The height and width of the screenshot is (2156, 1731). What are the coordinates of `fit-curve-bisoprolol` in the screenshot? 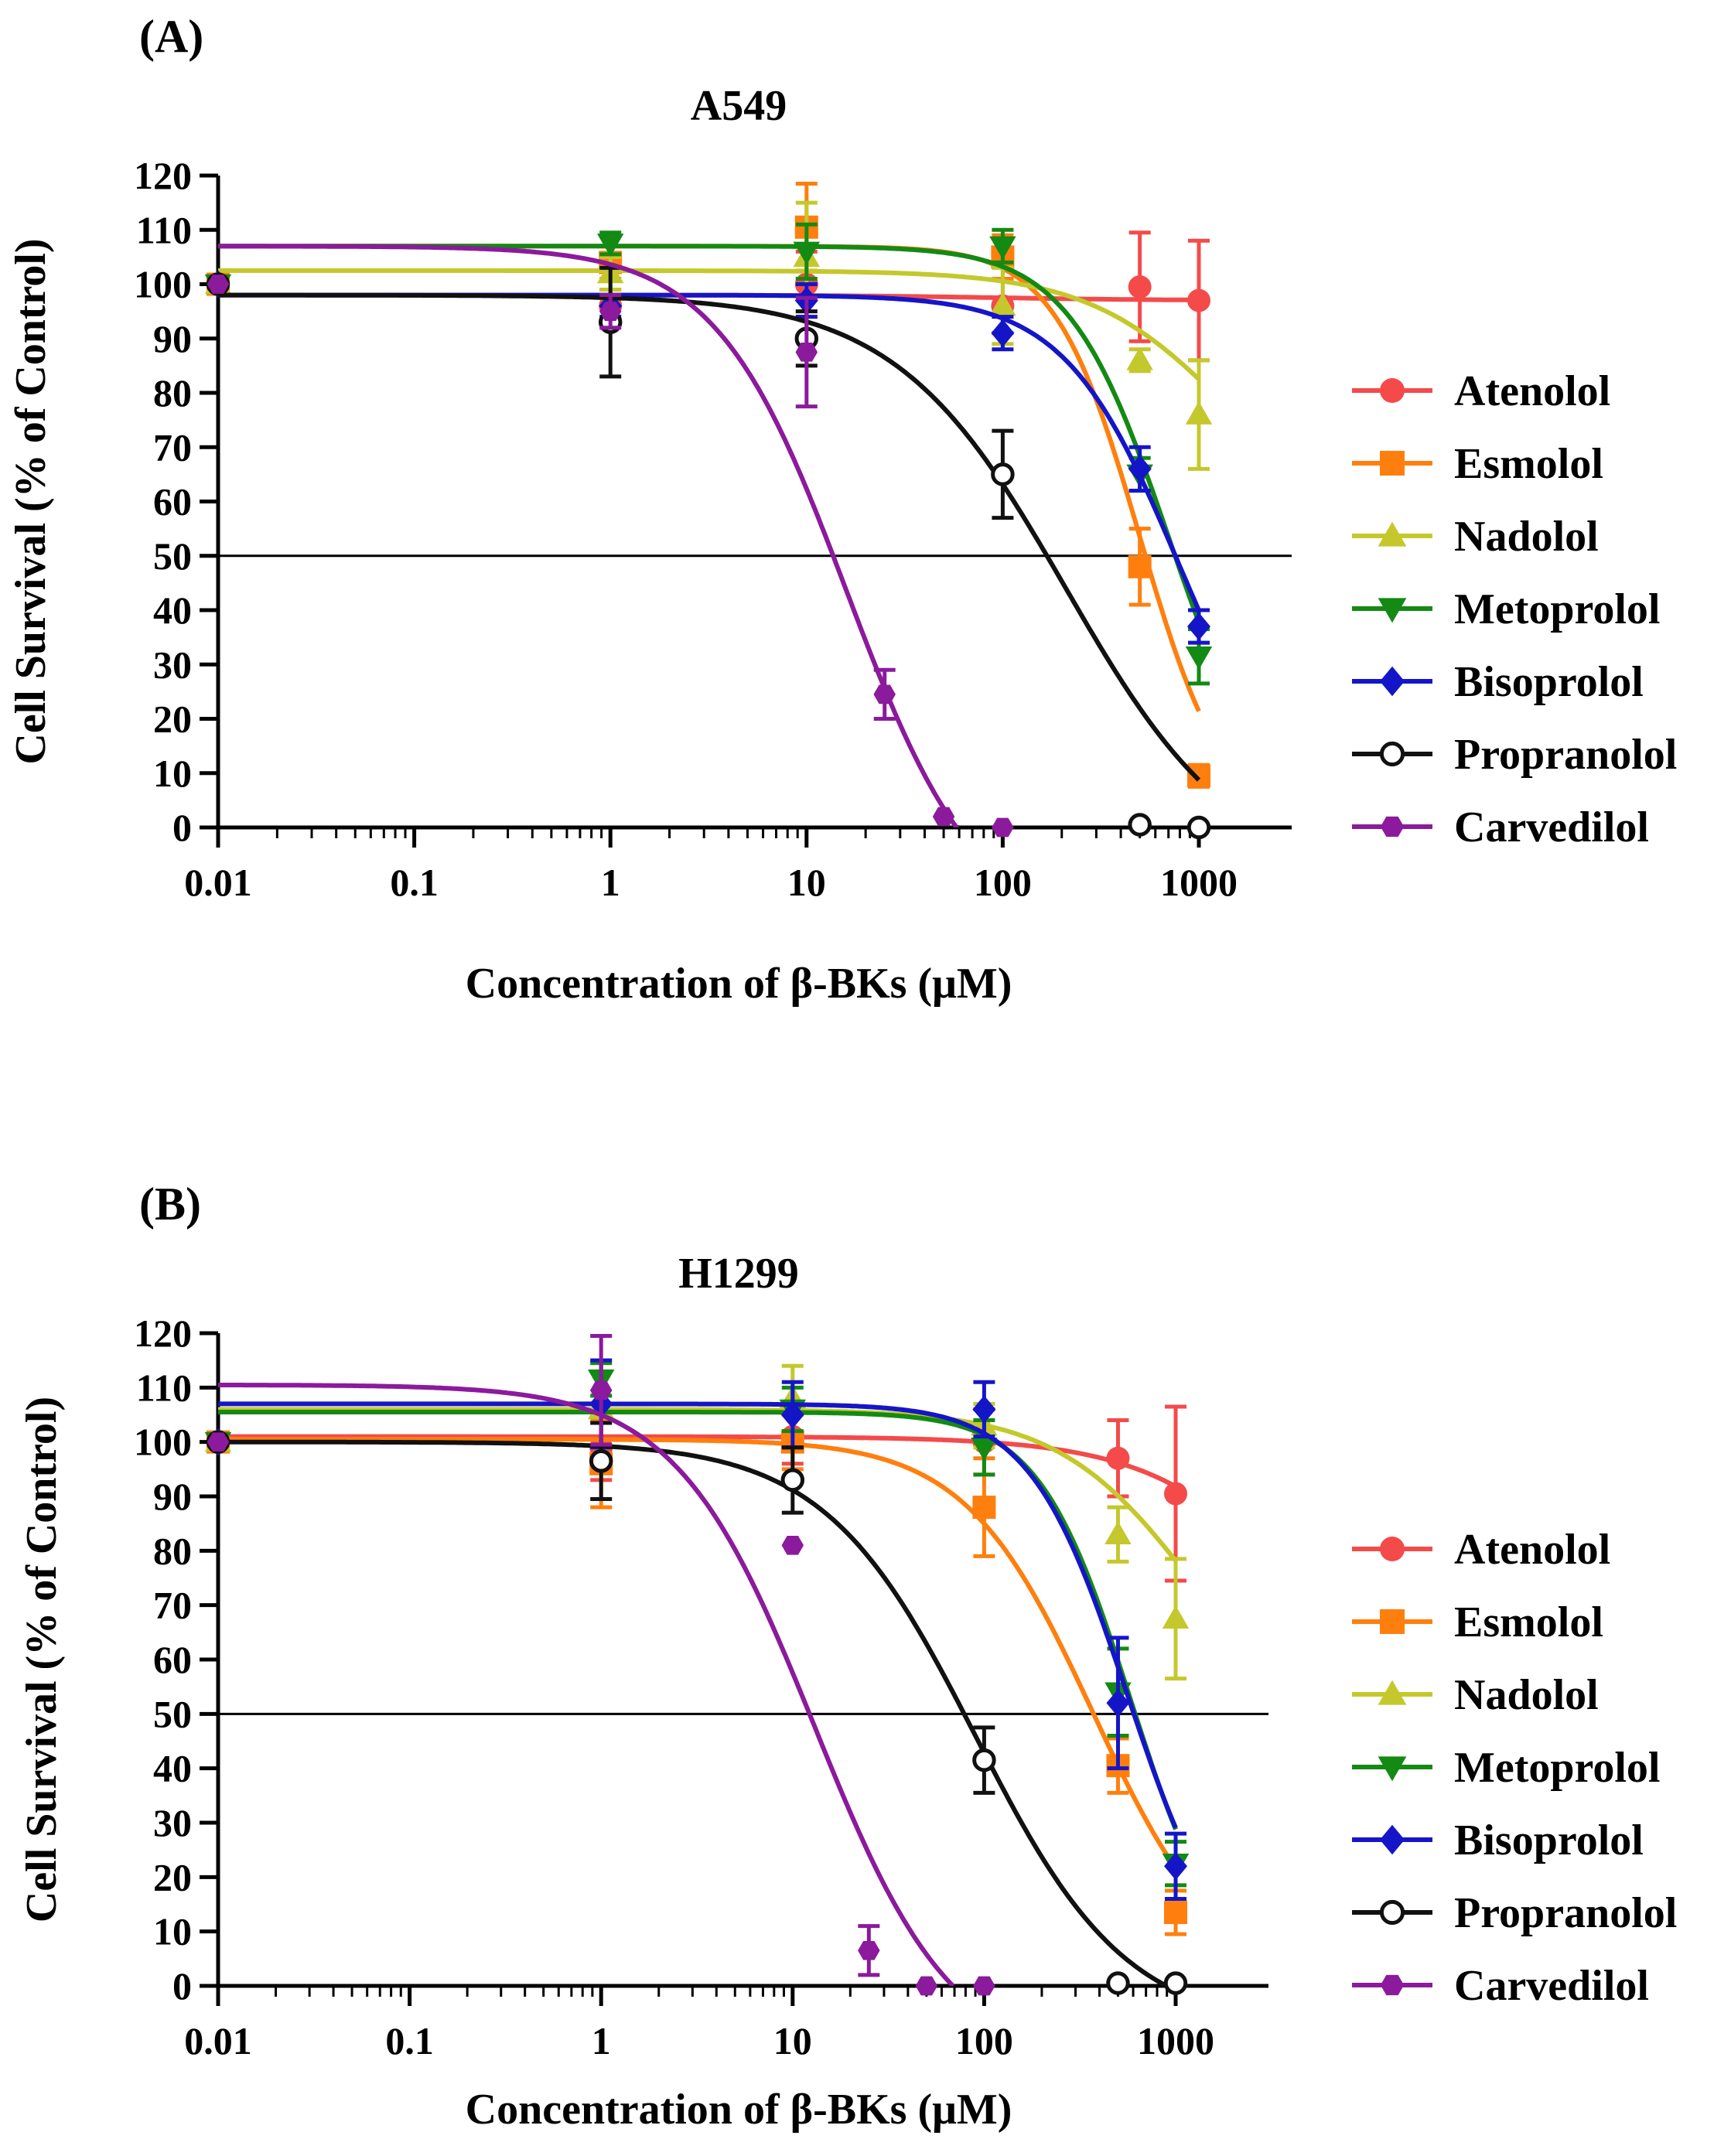 It's located at (698, 1615).